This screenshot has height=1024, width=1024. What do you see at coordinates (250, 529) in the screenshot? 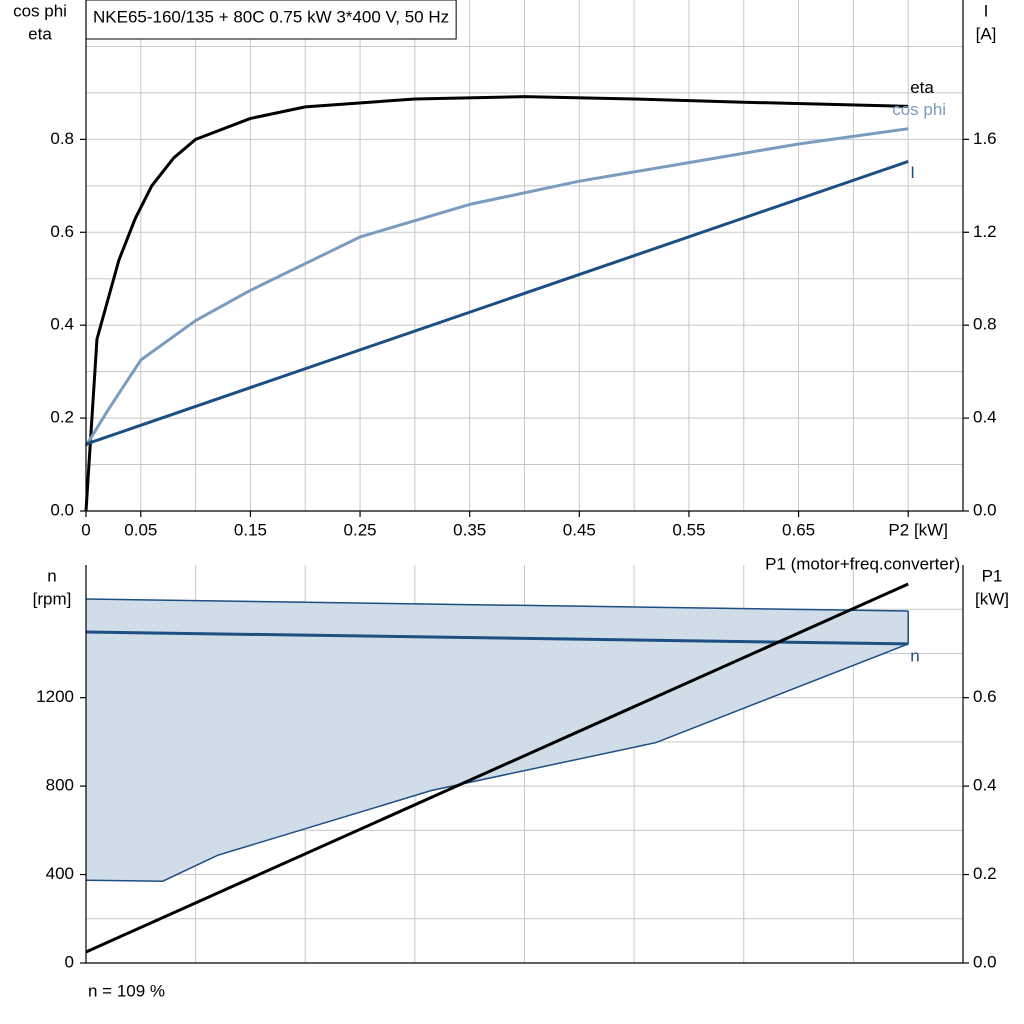
I see `x-tick-label: 0.15` at bounding box center [250, 529].